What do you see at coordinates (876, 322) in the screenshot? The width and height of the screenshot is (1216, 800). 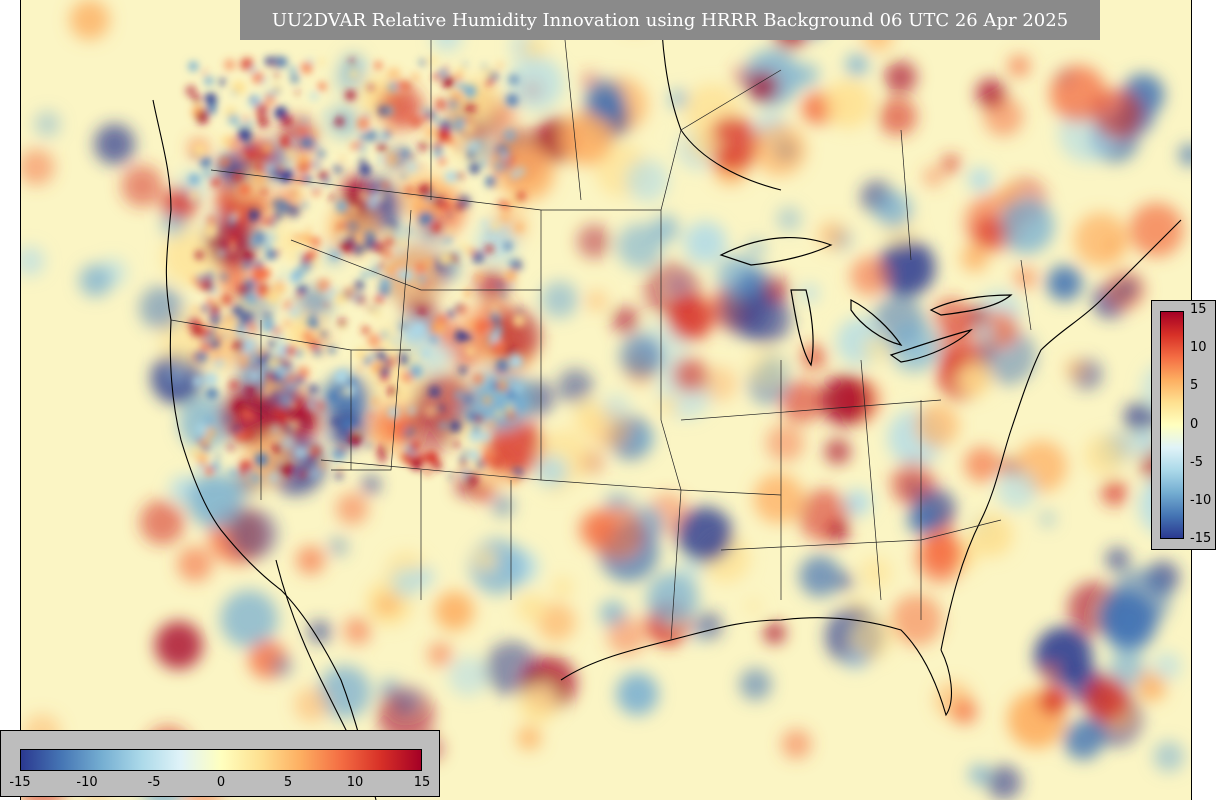 I see `lake-huron` at bounding box center [876, 322].